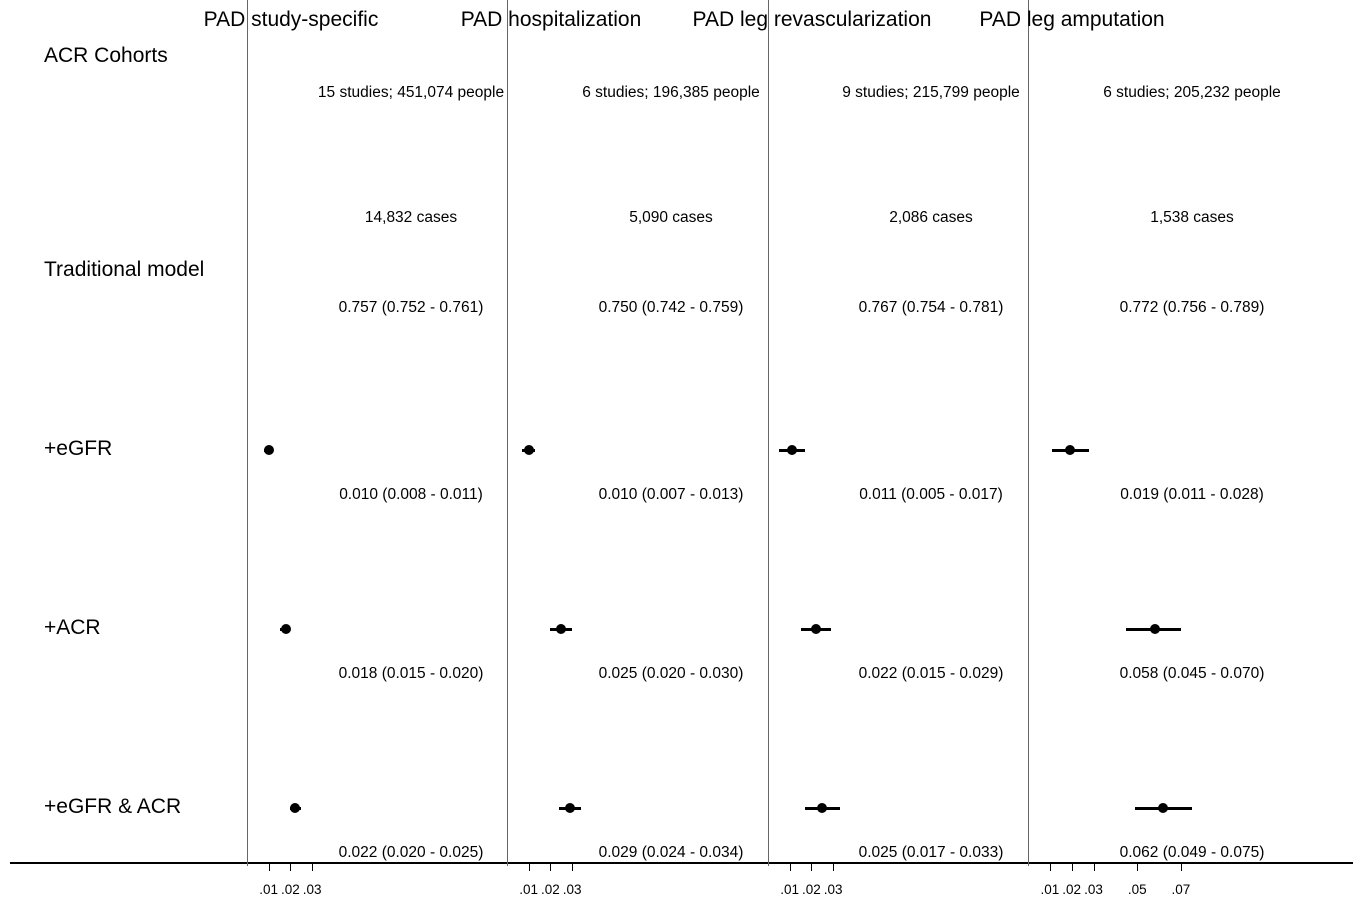 The width and height of the screenshot is (1360, 906). What do you see at coordinates (572, 889) in the screenshot?
I see `x-tick-label-hospitalization-2: .03` at bounding box center [572, 889].